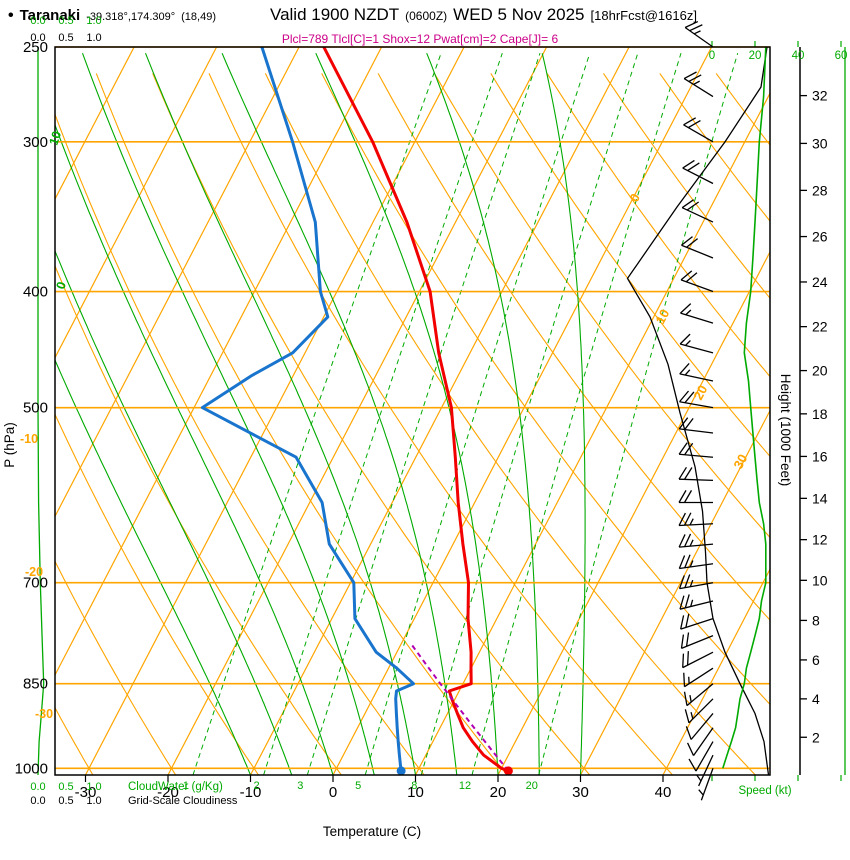  I want to click on cloudwater-profile, so click(41, 411).